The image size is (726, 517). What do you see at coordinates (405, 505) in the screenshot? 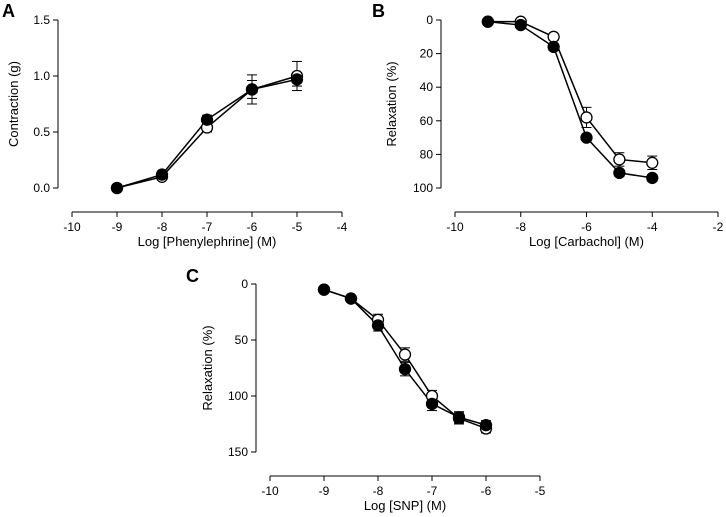
I see `x-axis-title-c: Log [SNP] (M)` at bounding box center [405, 505].